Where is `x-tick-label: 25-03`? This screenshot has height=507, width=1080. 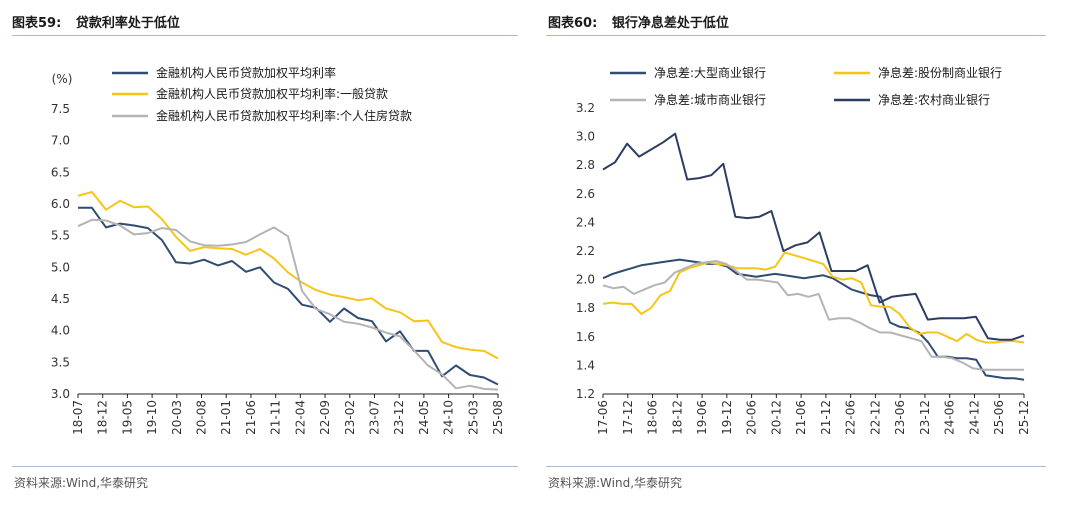
x-tick-label: 25-03 is located at coordinates (473, 417).